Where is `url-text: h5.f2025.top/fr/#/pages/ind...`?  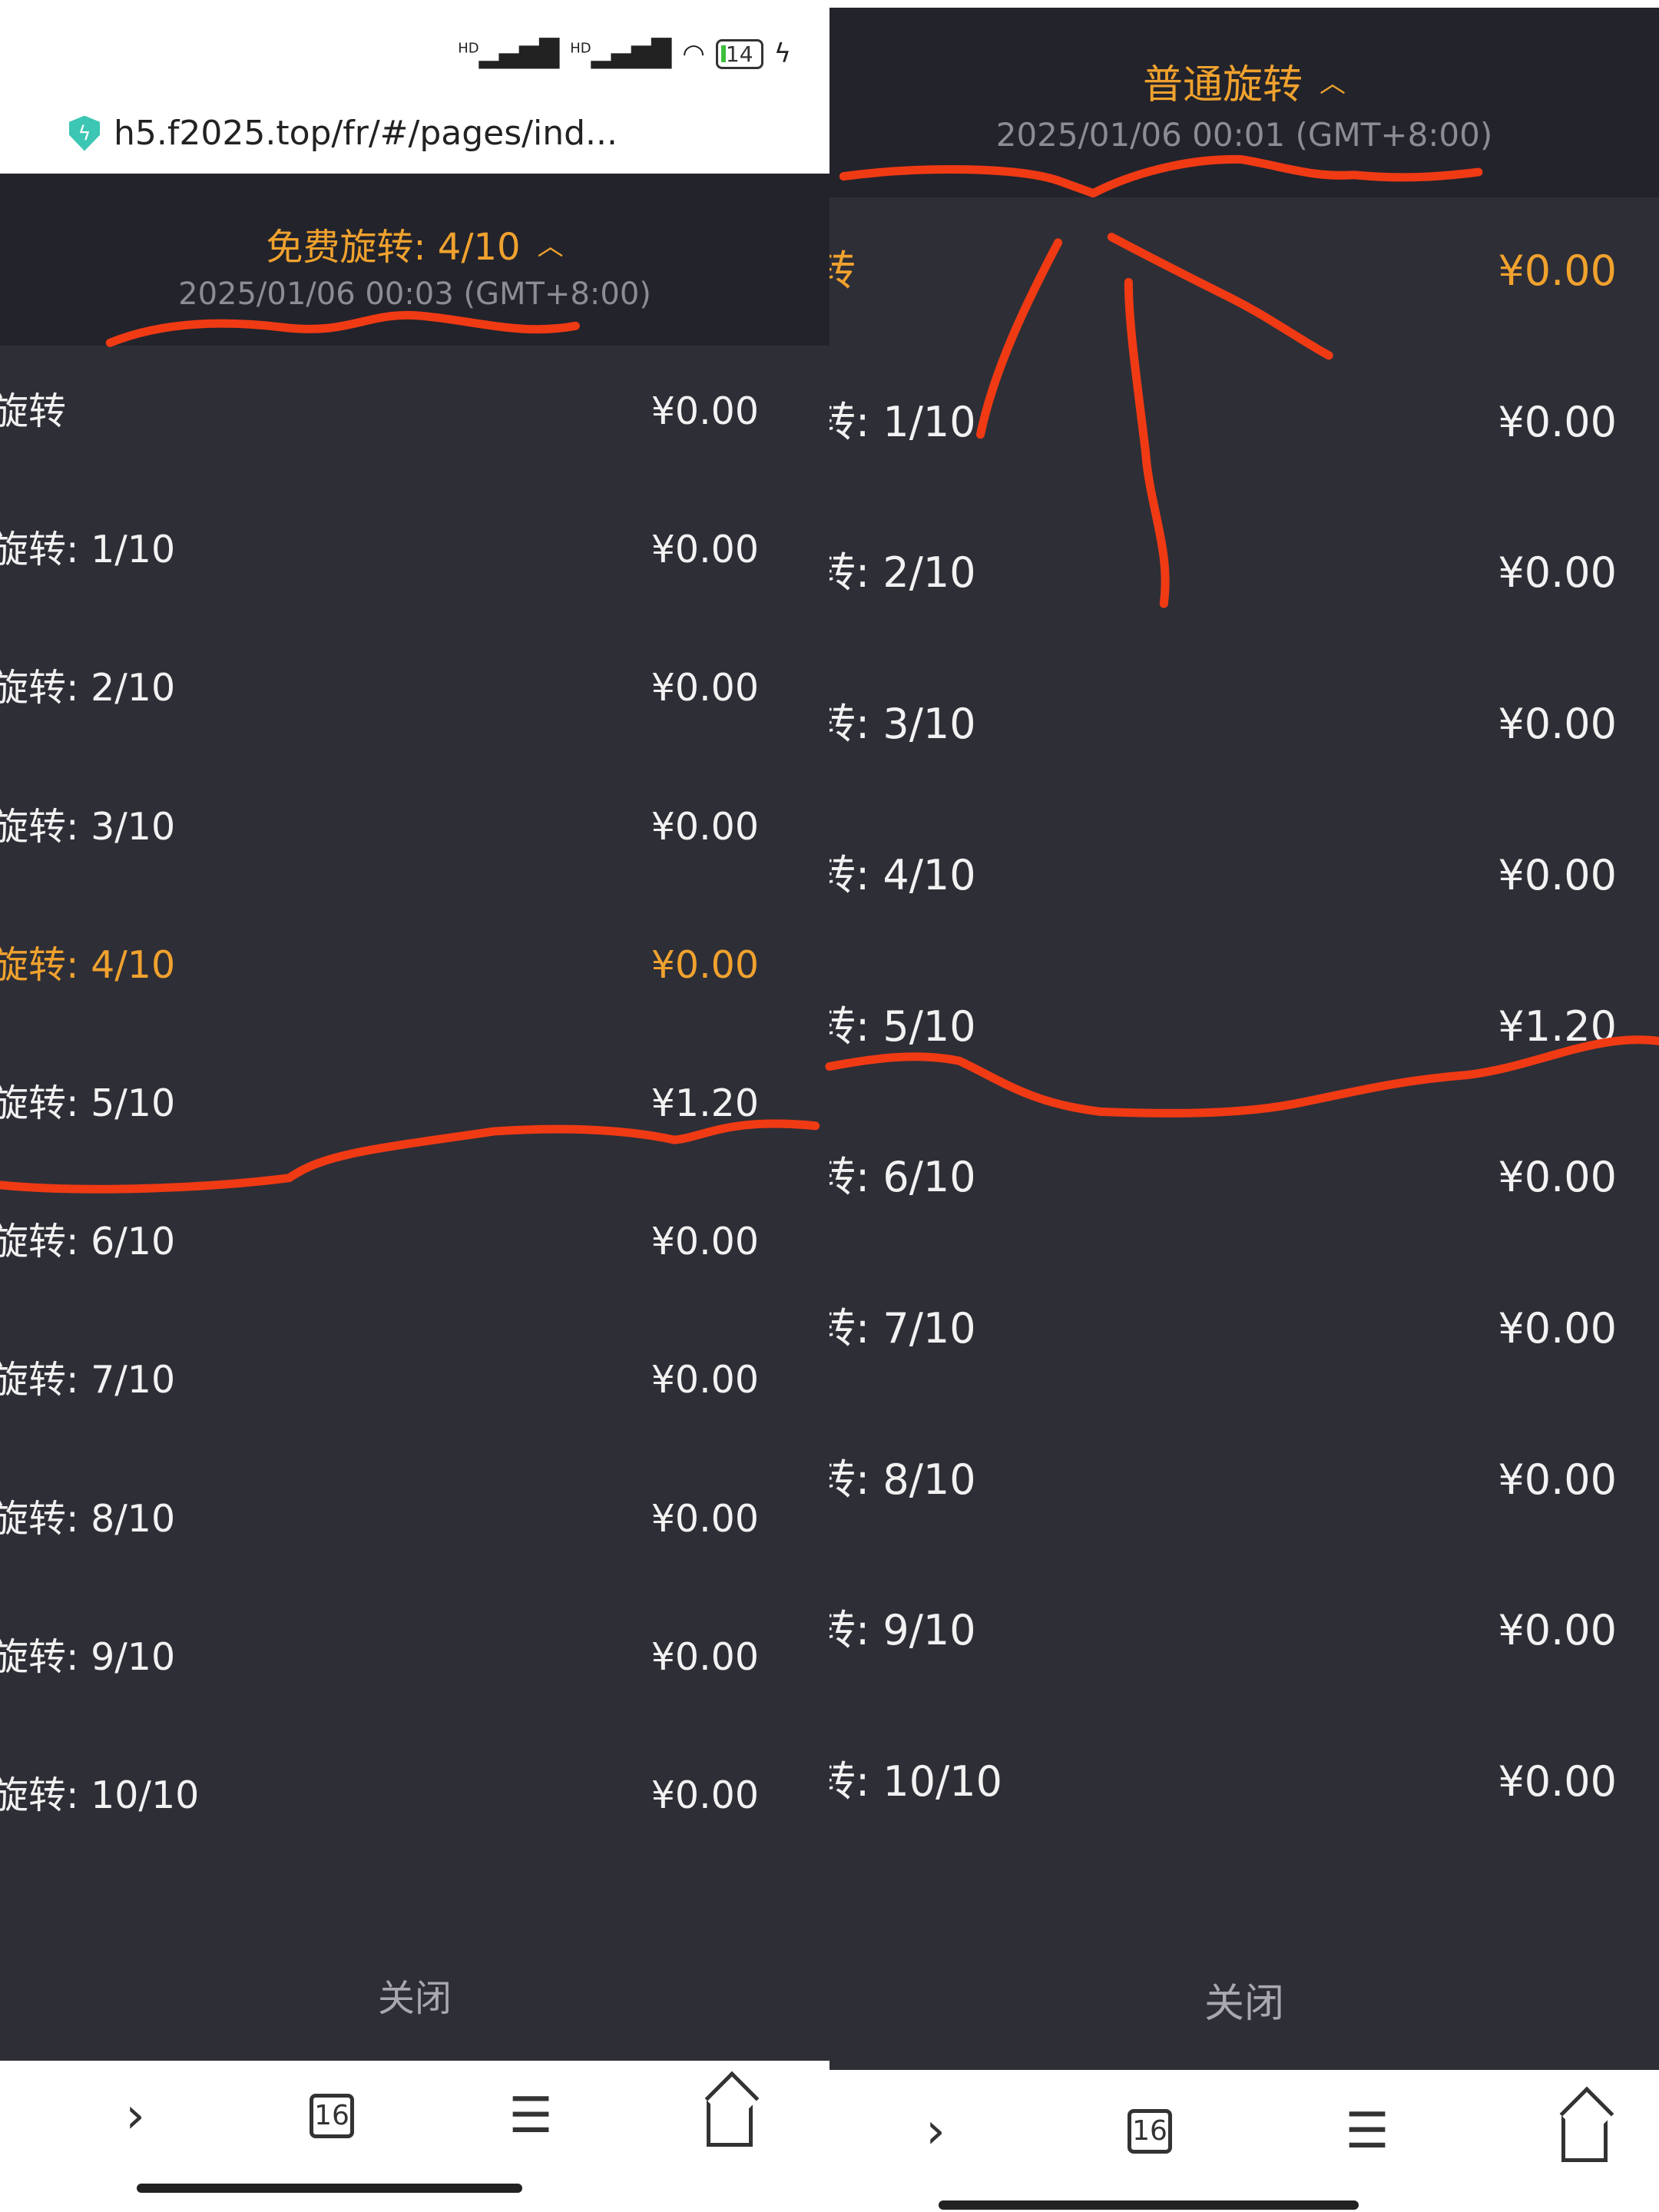
url-text: h5.f2025.top/fr/#/pages/ind... is located at coordinates (366, 133).